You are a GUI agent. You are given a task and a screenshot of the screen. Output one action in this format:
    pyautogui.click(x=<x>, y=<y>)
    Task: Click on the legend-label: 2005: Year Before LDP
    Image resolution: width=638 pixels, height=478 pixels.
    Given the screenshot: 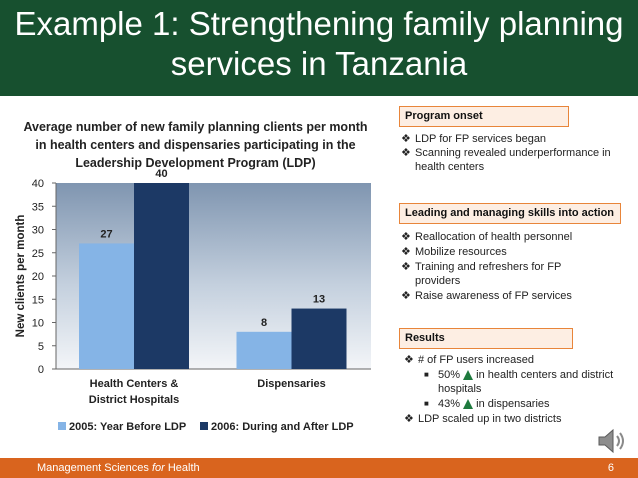 What is the action you would take?
    pyautogui.click(x=127, y=427)
    